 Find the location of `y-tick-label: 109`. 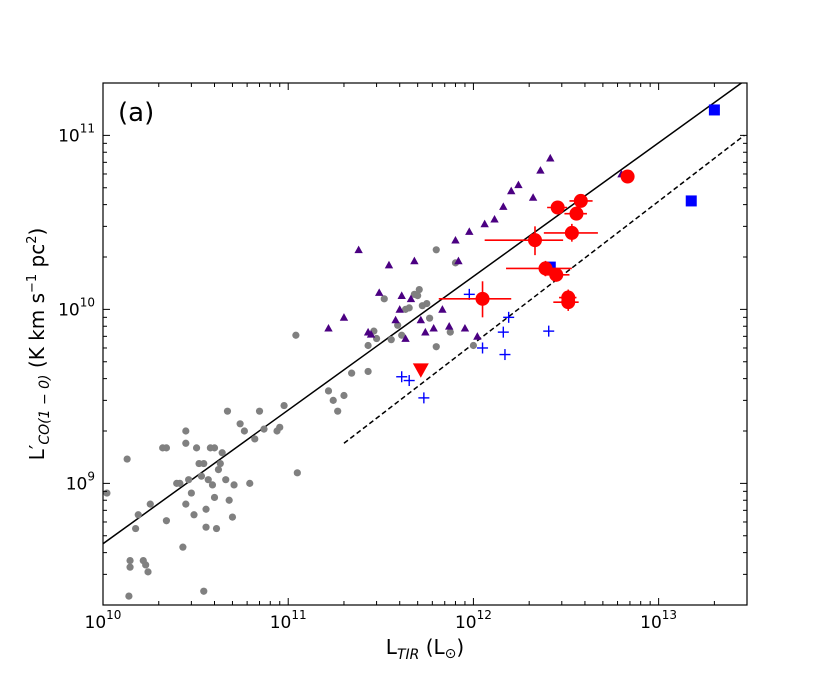

y-tick-label: 109 is located at coordinates (80, 481).